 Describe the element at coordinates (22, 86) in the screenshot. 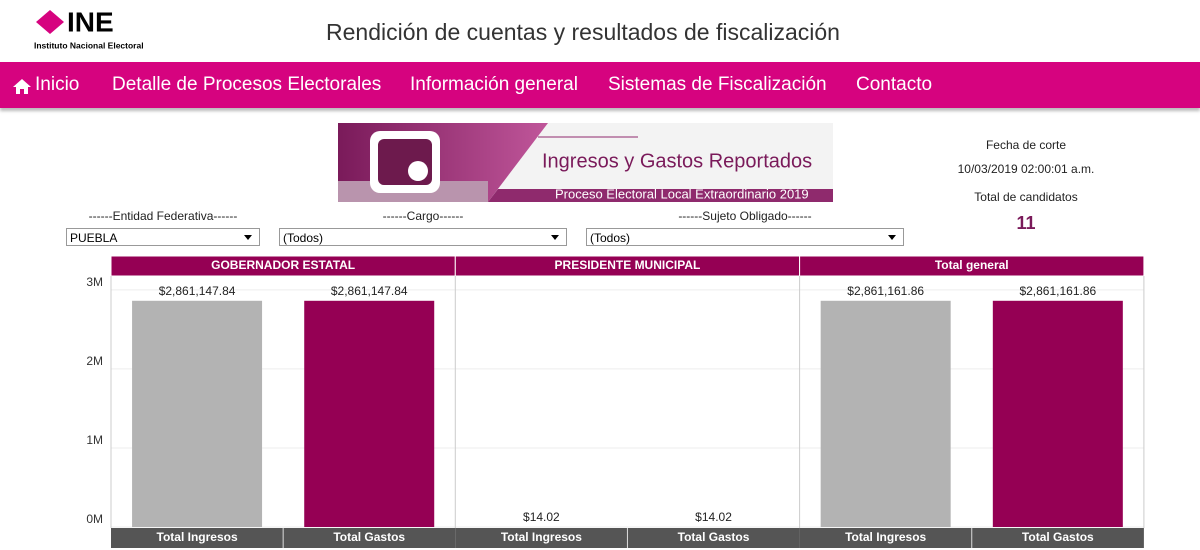

I see `home-icon` at that location.